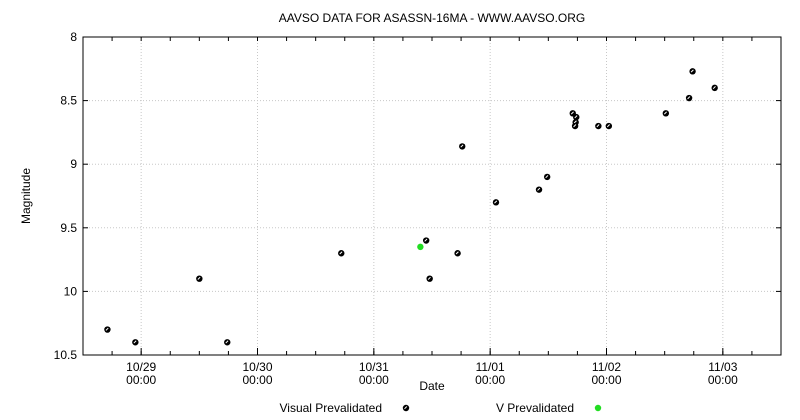 This screenshot has width=800, height=420. Describe the element at coordinates (26, 196) in the screenshot. I see `y-axis-label: Magnitude` at that location.